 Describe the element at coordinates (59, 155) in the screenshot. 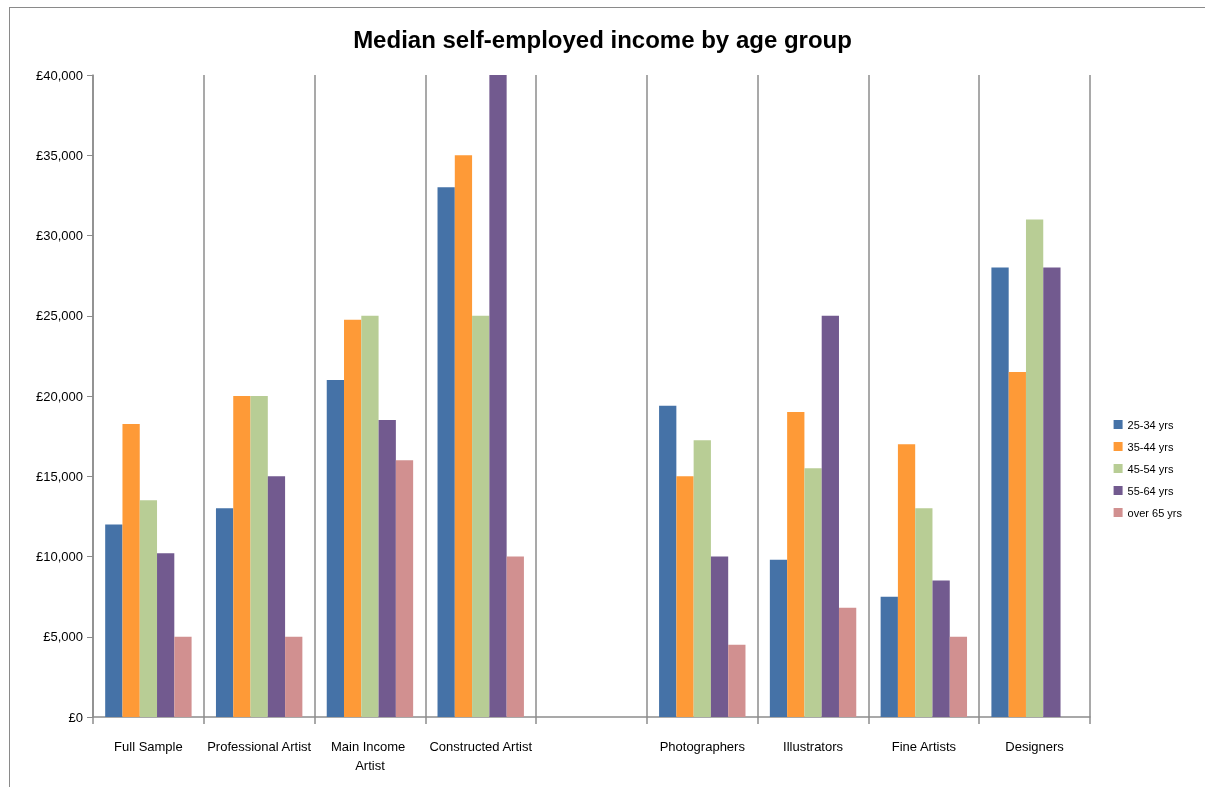

I see `y-tick-label: £35,000` at that location.